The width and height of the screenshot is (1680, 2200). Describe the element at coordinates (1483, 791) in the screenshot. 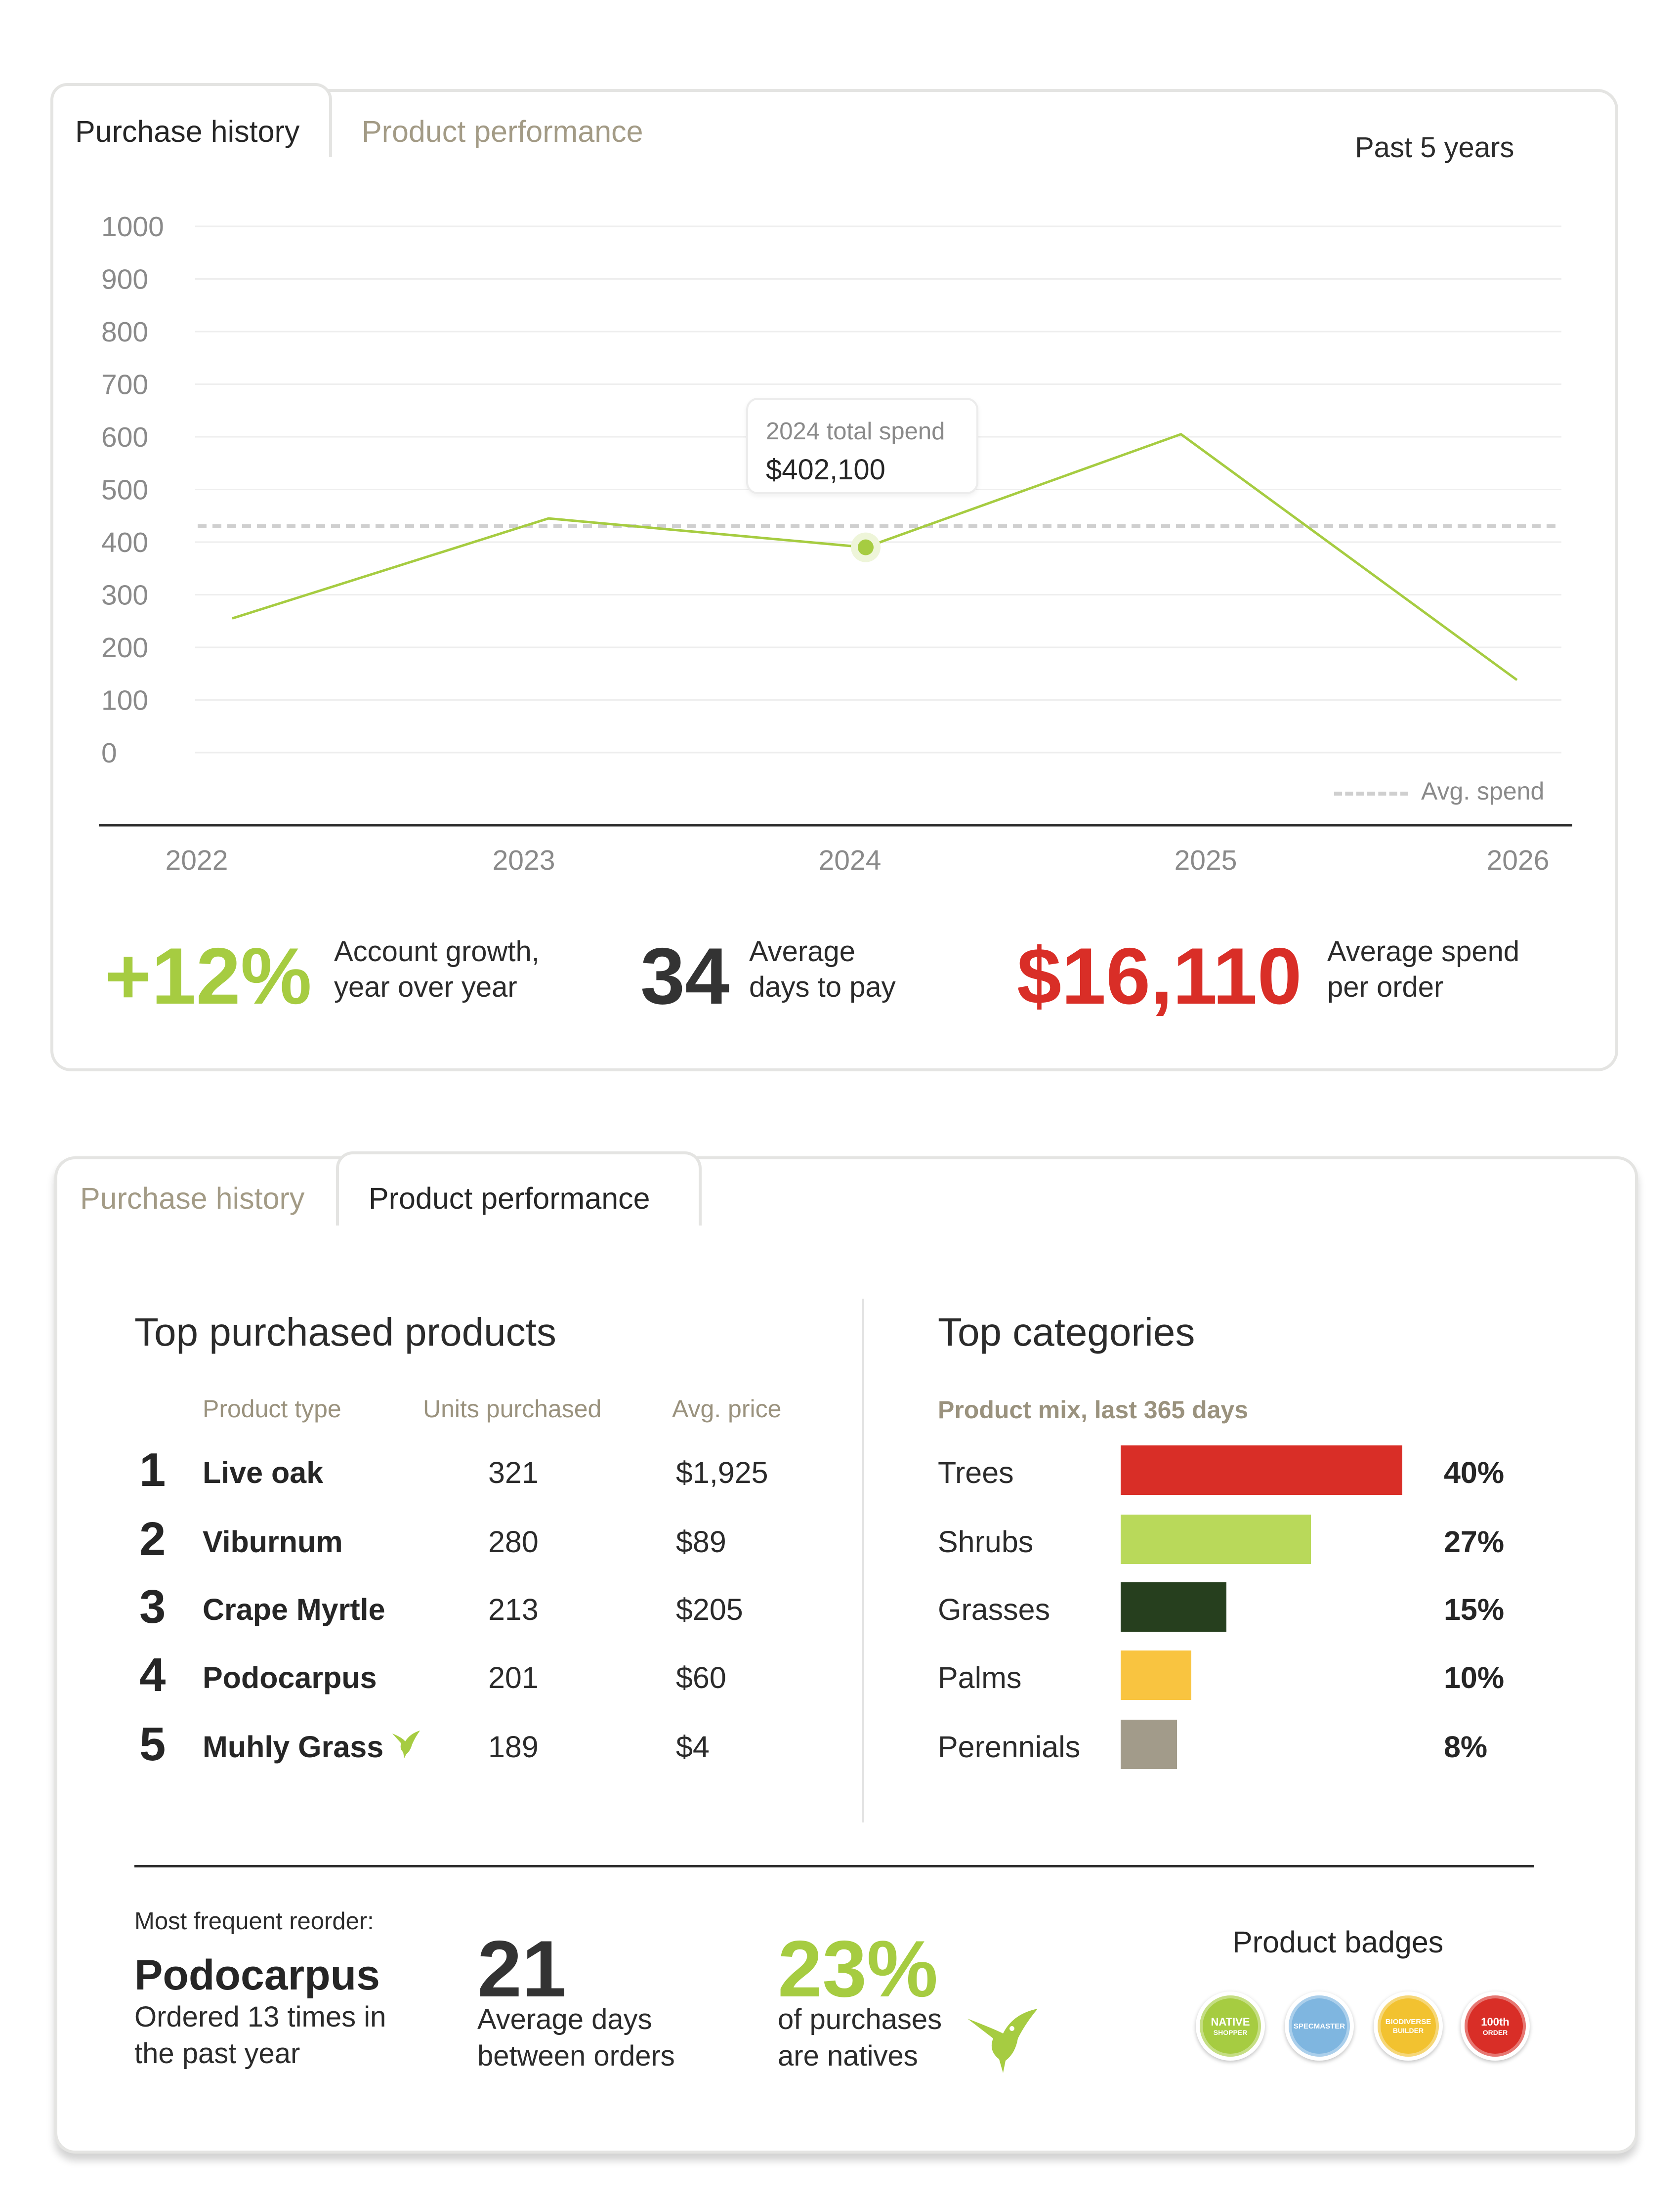

I see `legend-label: Avg. spend` at that location.